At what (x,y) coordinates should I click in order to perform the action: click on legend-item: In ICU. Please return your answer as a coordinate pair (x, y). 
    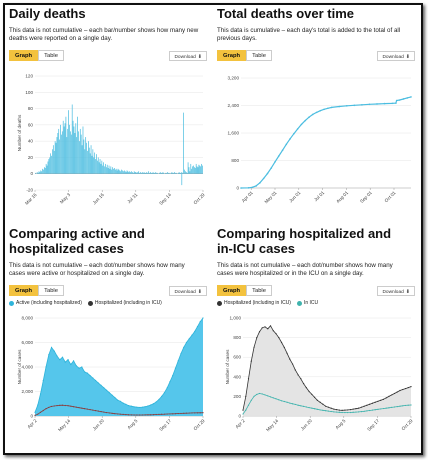
    Looking at the image, I should click on (307, 303).